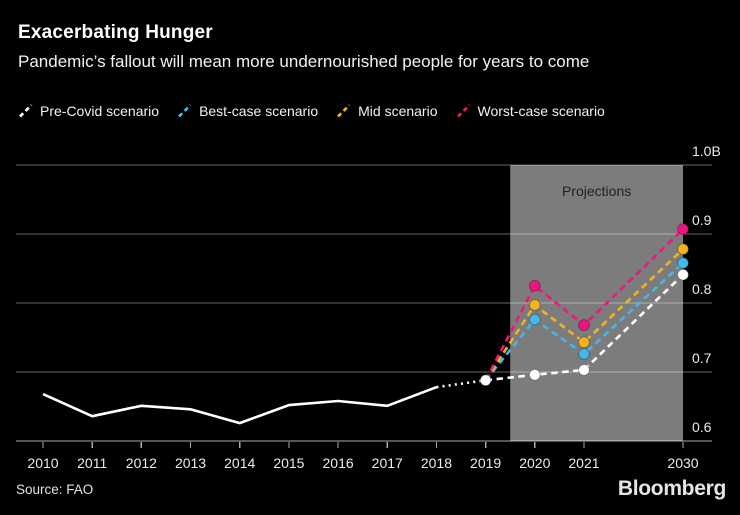 The height and width of the screenshot is (515, 740). I want to click on series-line-pre-covid-scenario-dotted, so click(461, 384).